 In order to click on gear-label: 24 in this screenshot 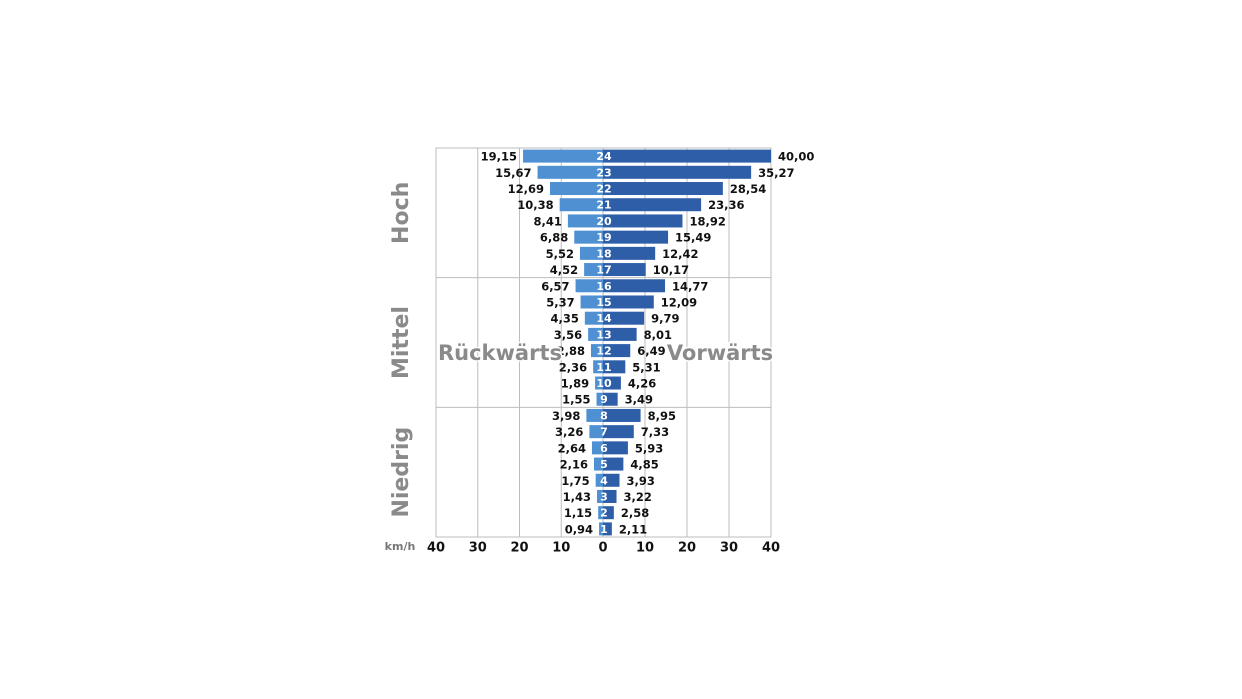, I will do `click(604, 156)`.